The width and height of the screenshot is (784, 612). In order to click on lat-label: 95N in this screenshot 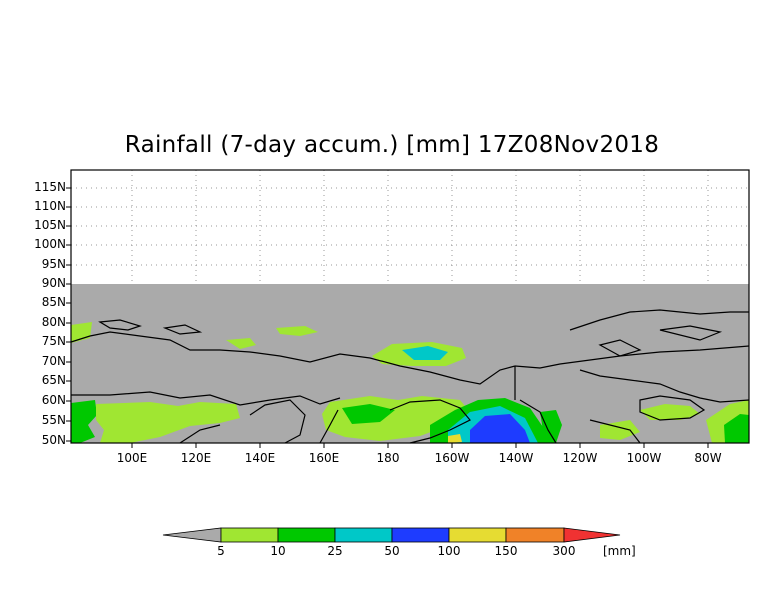, I will do `click(53, 264)`.